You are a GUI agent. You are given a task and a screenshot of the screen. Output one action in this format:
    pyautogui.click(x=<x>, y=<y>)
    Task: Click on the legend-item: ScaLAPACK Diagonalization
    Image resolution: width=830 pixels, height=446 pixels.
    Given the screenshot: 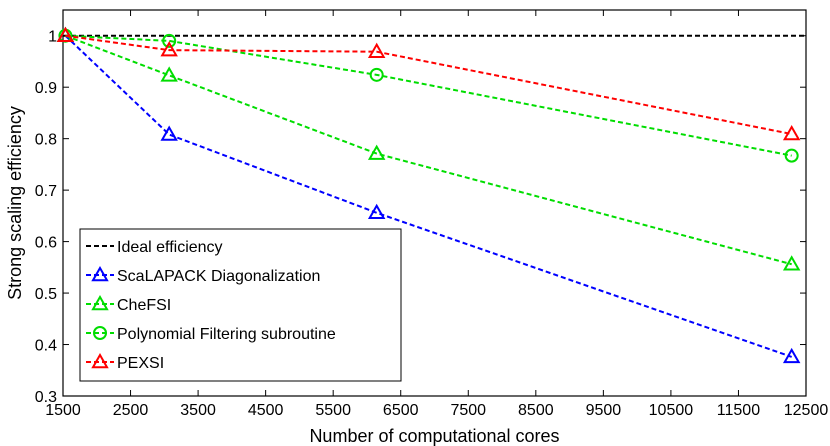 What is the action you would take?
    pyautogui.click(x=203, y=275)
    